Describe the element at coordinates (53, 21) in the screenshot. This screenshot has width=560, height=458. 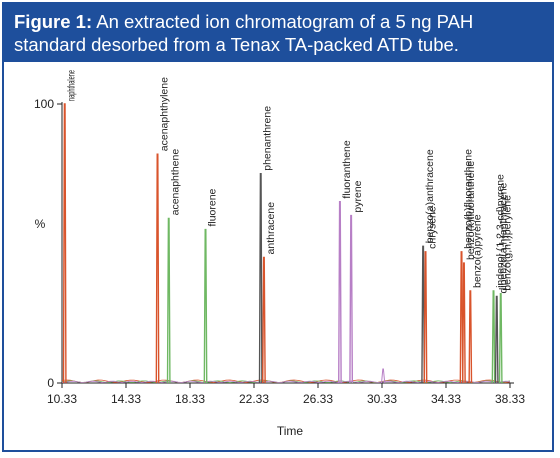
I see `figure-label: Figure 1:` at that location.